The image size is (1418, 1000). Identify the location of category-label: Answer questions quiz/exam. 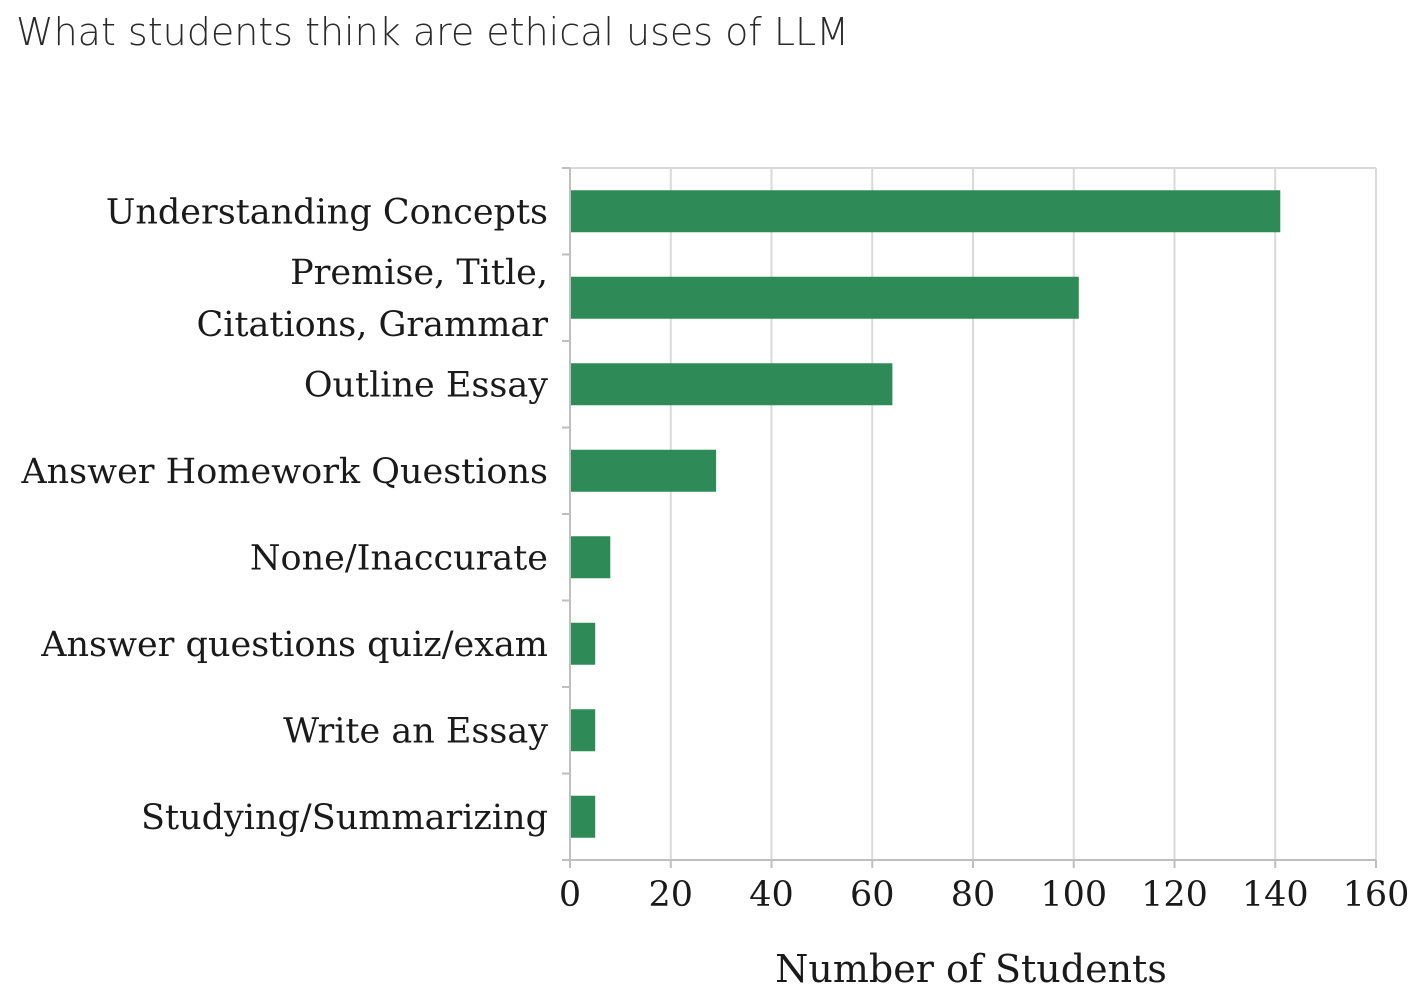
(294, 645).